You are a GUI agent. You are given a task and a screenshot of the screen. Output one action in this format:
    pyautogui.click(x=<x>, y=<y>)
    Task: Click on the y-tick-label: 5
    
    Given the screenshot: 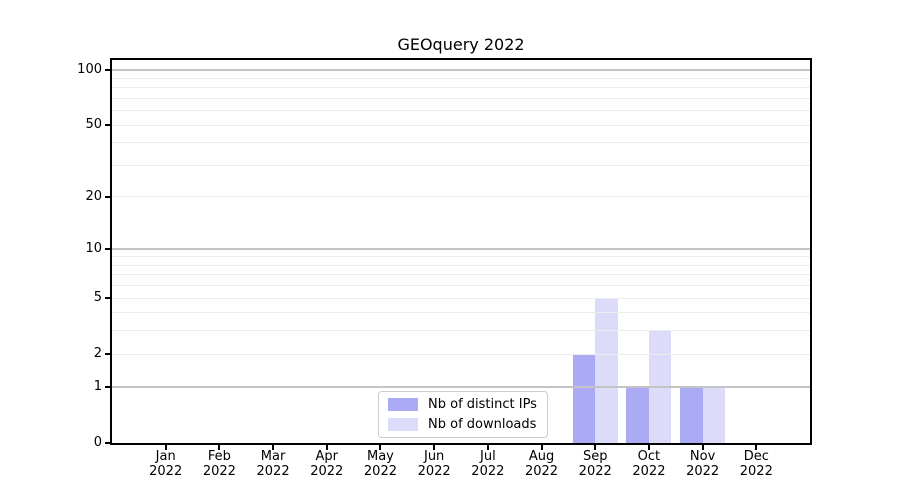 What is the action you would take?
    pyautogui.click(x=97, y=298)
    